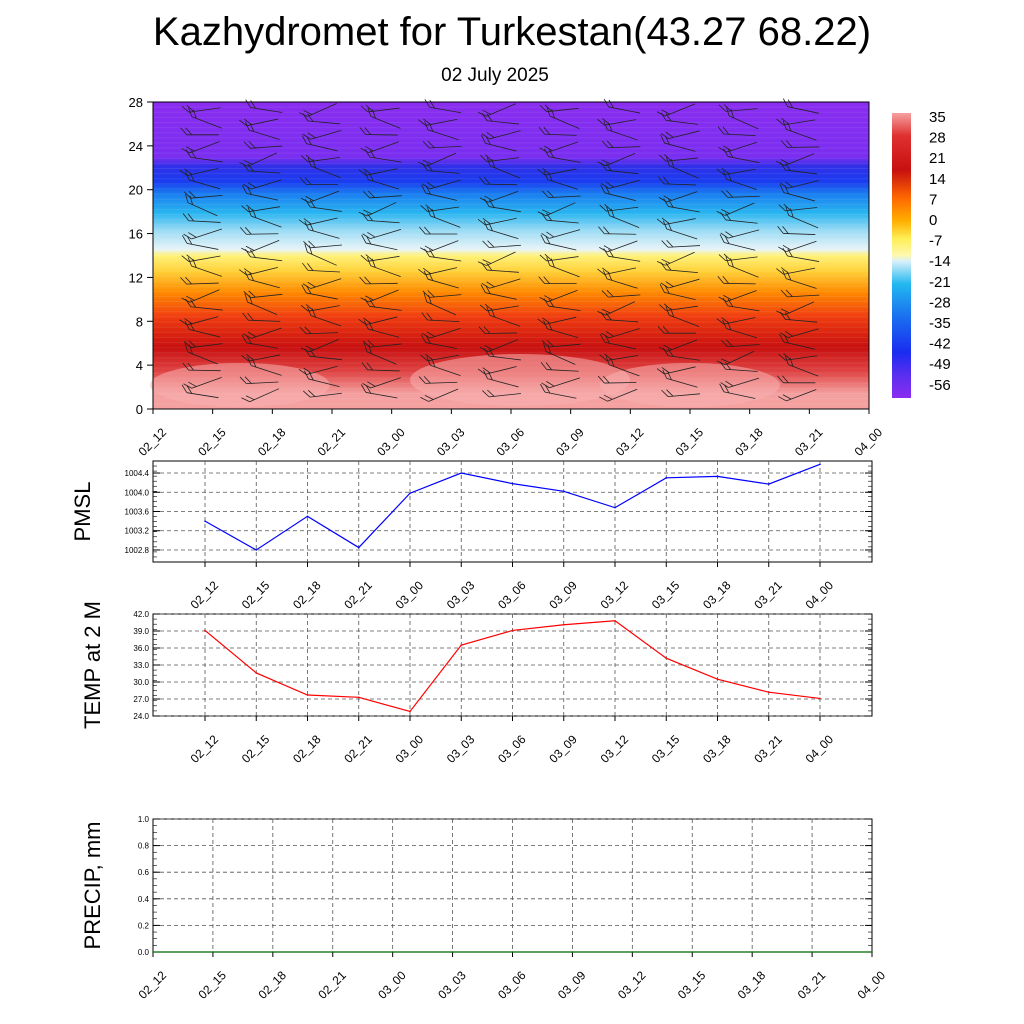 The width and height of the screenshot is (1024, 1024). Describe the element at coordinates (136, 190) in the screenshot. I see `y-tick-label: 20` at that location.